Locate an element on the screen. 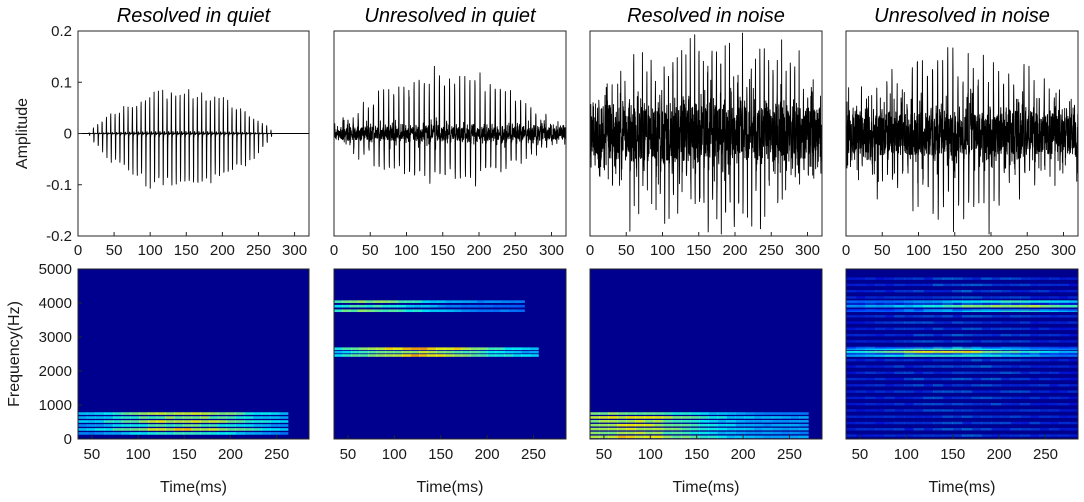  x-tick-label: 100 is located at coordinates (650, 454).